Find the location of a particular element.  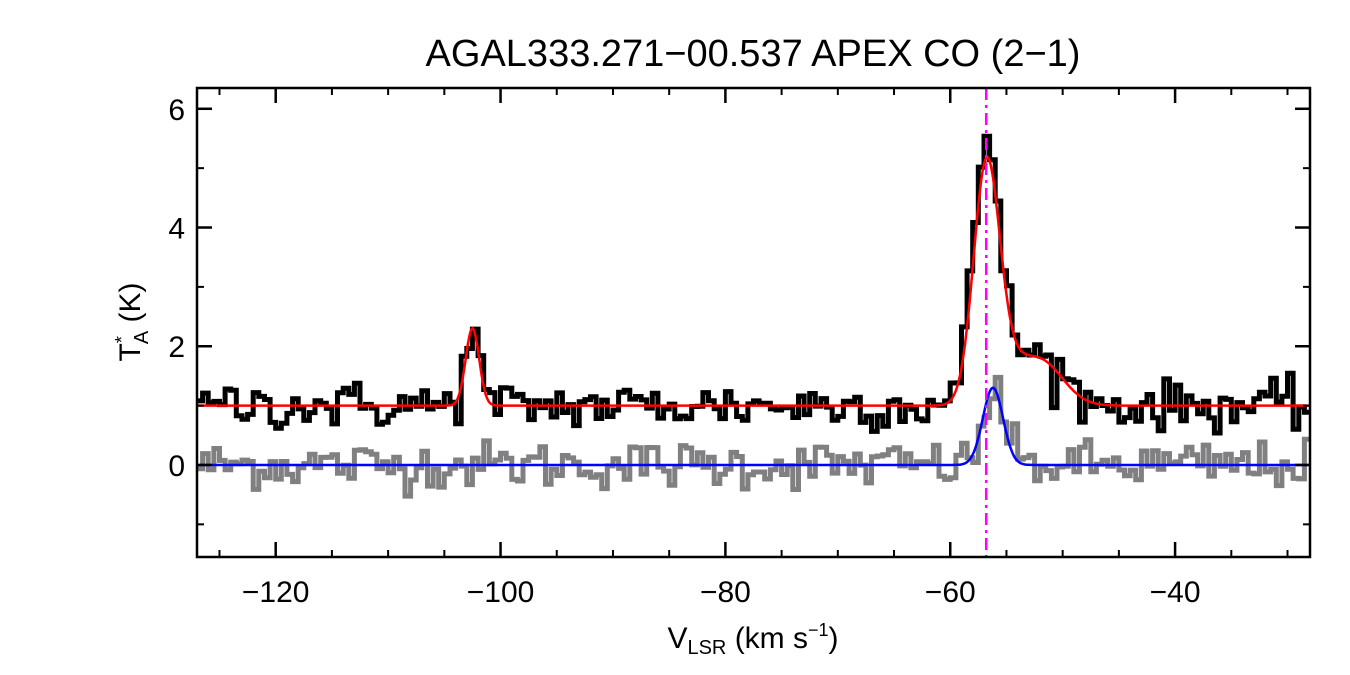

y-axis-label-unit: (K) is located at coordinates (130, 306).